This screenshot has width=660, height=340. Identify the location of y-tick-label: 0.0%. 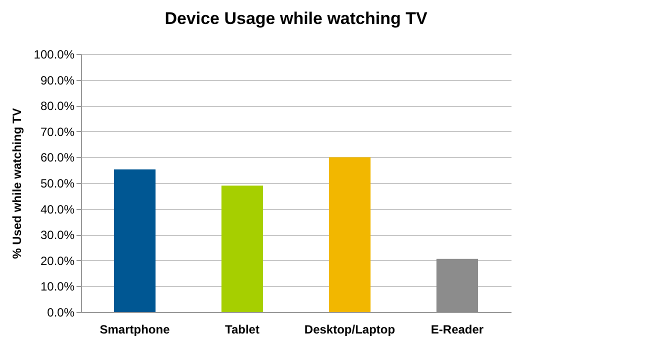
(61, 313).